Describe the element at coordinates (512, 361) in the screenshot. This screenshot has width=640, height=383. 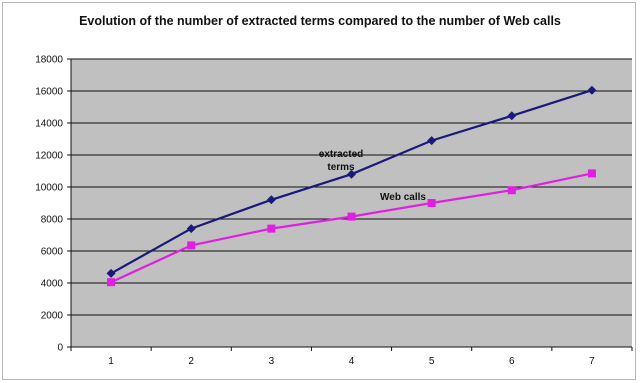
I see `x-tick-label: 6` at that location.